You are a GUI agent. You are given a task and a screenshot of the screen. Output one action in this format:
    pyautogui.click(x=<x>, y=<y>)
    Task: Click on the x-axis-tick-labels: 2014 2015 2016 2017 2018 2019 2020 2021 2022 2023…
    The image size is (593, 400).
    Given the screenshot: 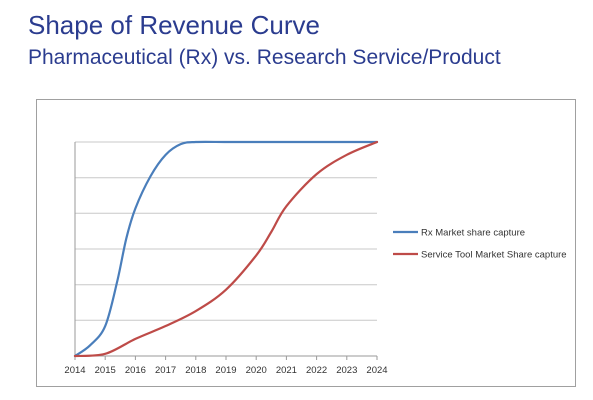 What is the action you would take?
    pyautogui.click(x=225, y=370)
    